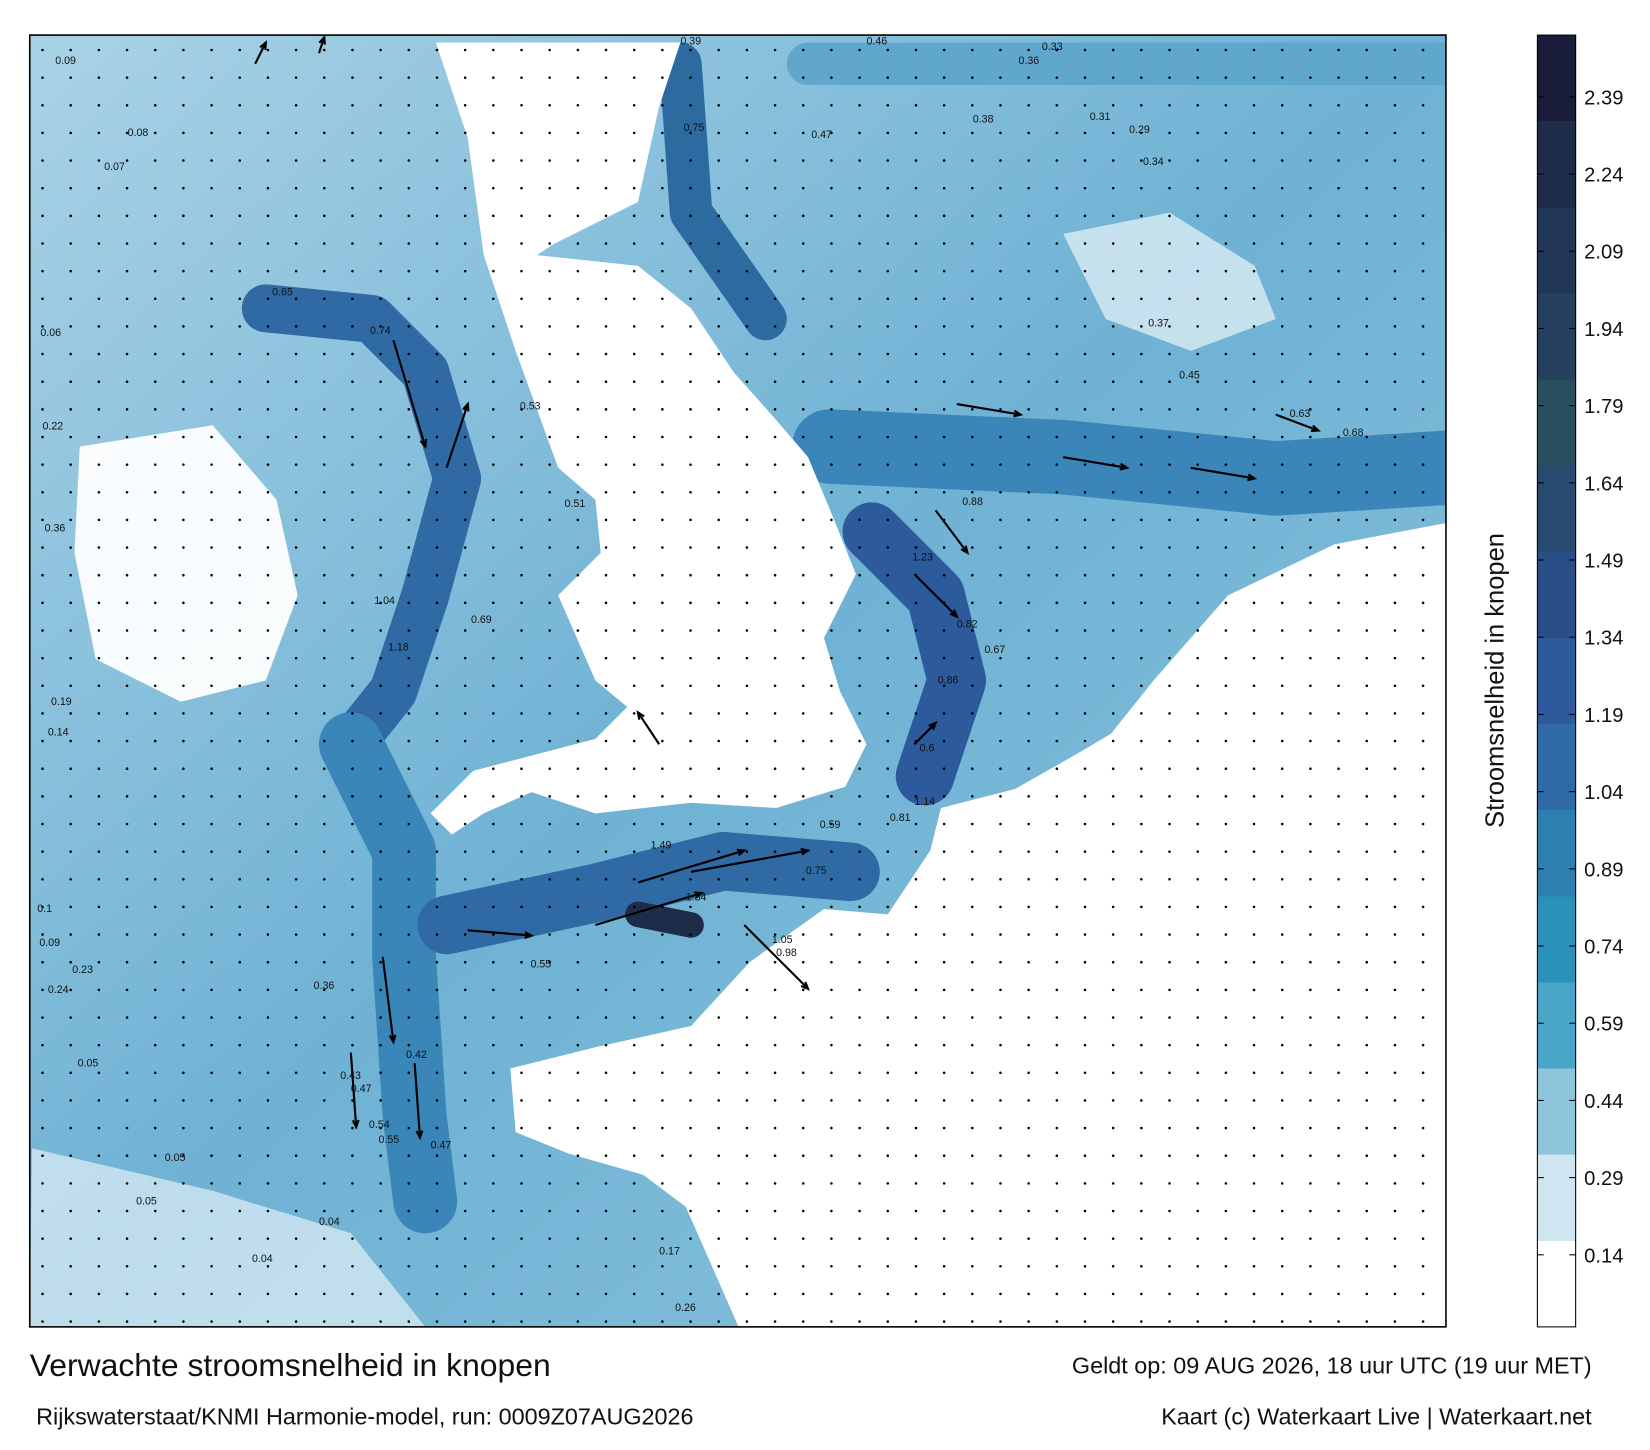  What do you see at coordinates (821, 135) in the screenshot?
I see `speed-label: 0.47` at bounding box center [821, 135].